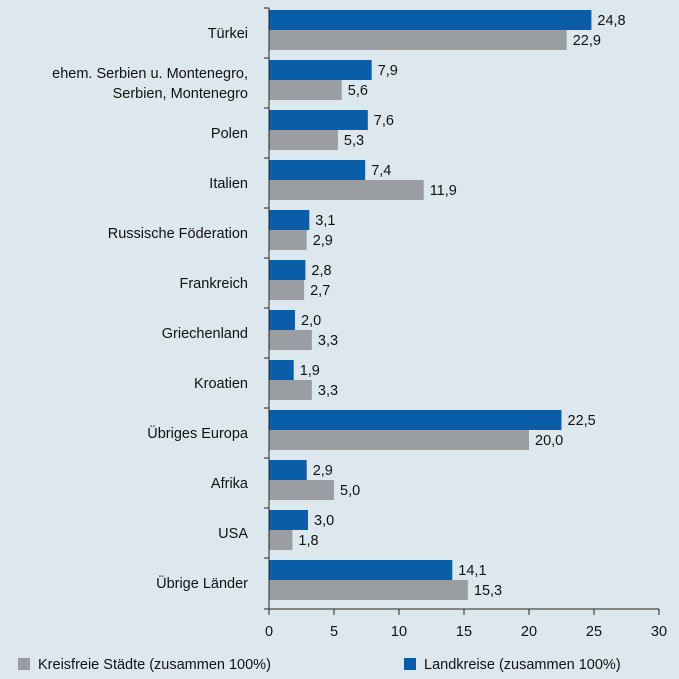  What do you see at coordinates (611, 21) in the screenshot?
I see `value-label-landkreise-0: 24,8` at bounding box center [611, 21].